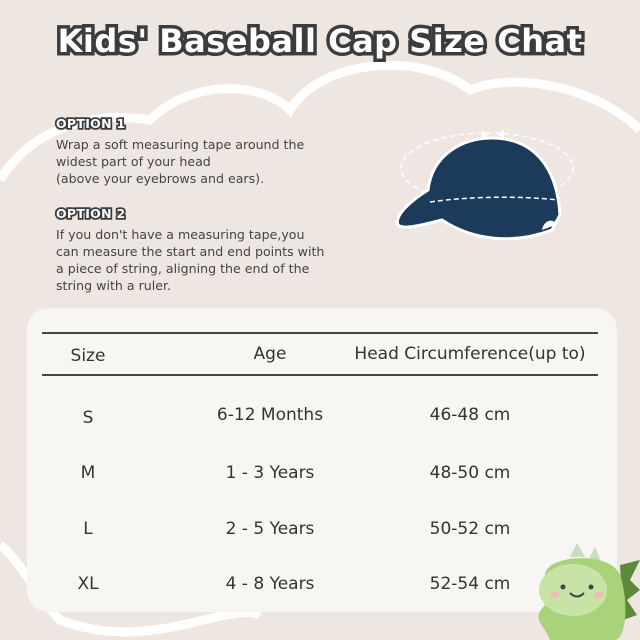  Describe the element at coordinates (270, 529) in the screenshot. I see `cell-age: 2 - 5 Years` at that location.